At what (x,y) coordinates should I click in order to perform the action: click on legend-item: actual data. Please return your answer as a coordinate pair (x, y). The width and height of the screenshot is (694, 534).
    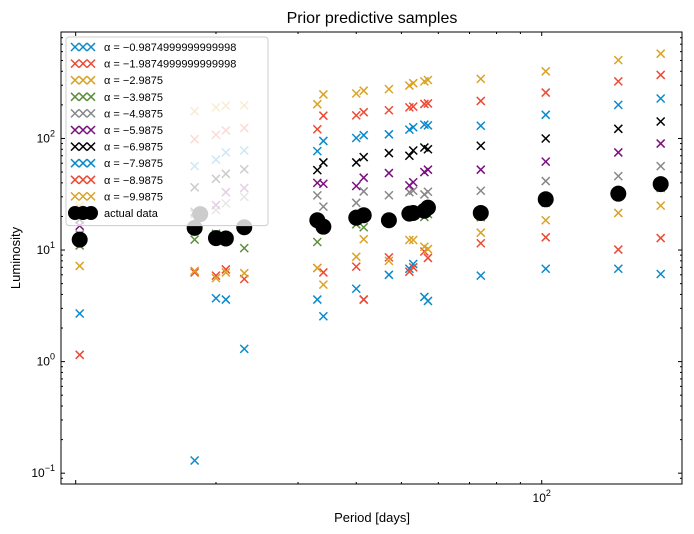
    Looking at the image, I should click on (113, 213).